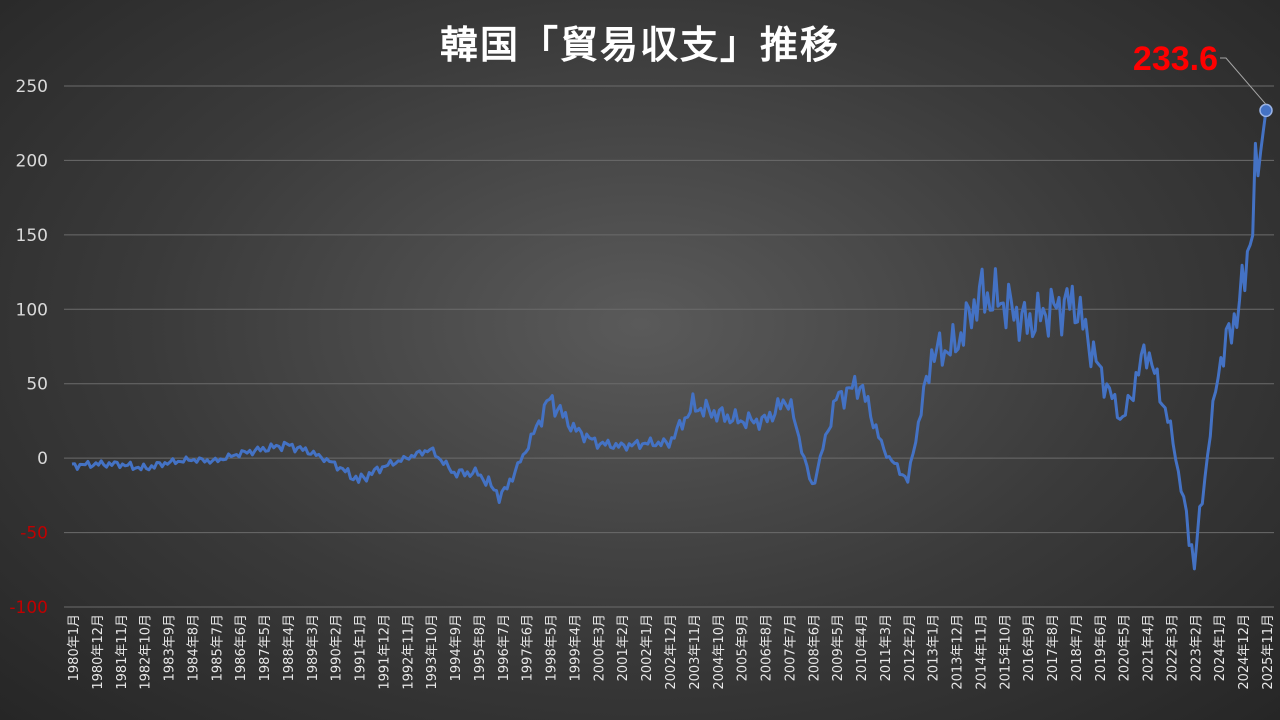 The image size is (1280, 720). What do you see at coordinates (671, 652) in the screenshot?
I see `x-tick-label: 2002年12月` at bounding box center [671, 652].